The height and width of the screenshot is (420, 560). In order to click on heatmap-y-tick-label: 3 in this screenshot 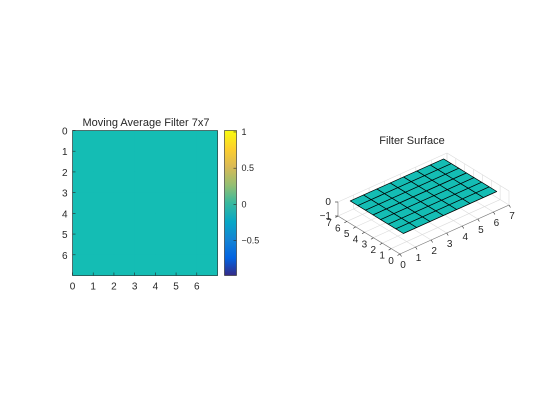, I will do `click(65, 194)`.